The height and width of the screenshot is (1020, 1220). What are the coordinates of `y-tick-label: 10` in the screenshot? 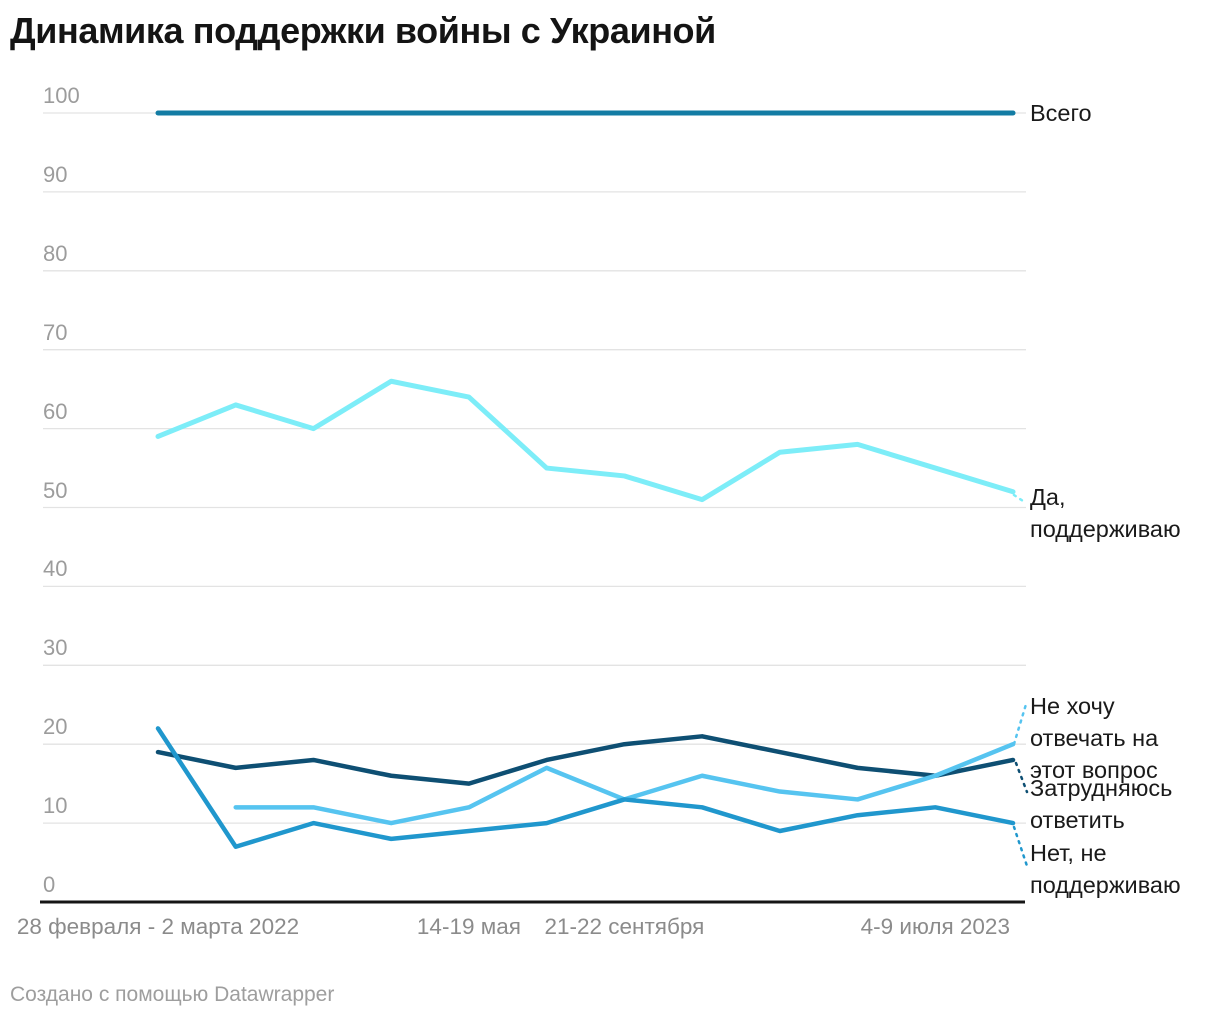 It's located at (55, 806).